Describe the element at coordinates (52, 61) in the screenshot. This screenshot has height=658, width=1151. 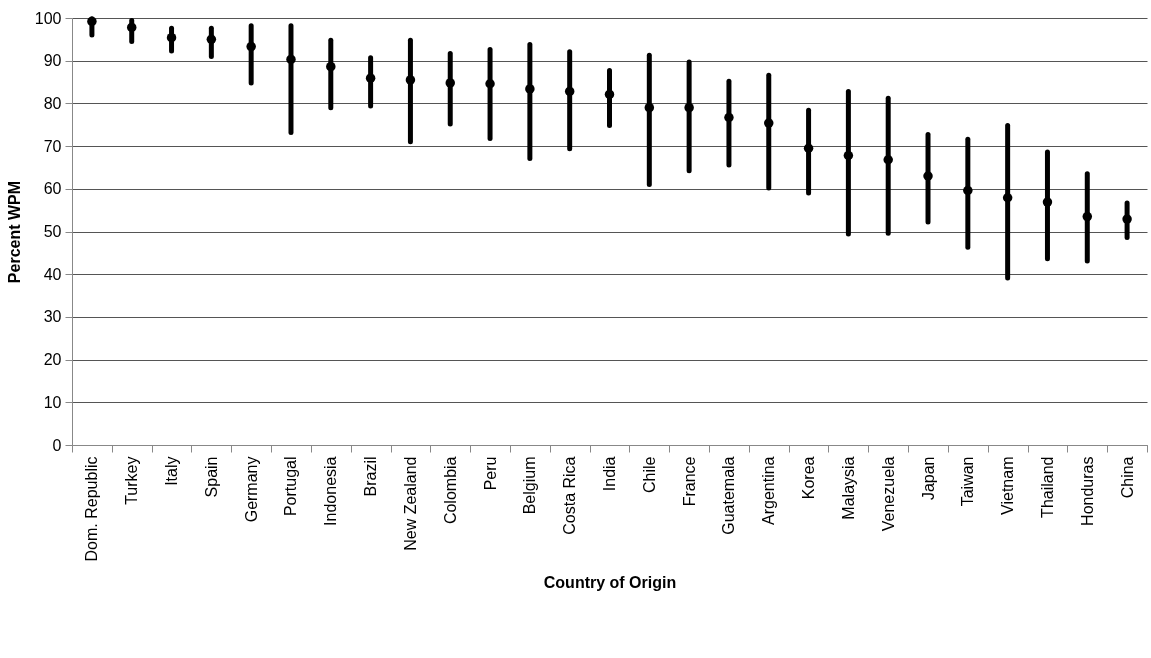
I see `y-tick-label: 90` at that location.